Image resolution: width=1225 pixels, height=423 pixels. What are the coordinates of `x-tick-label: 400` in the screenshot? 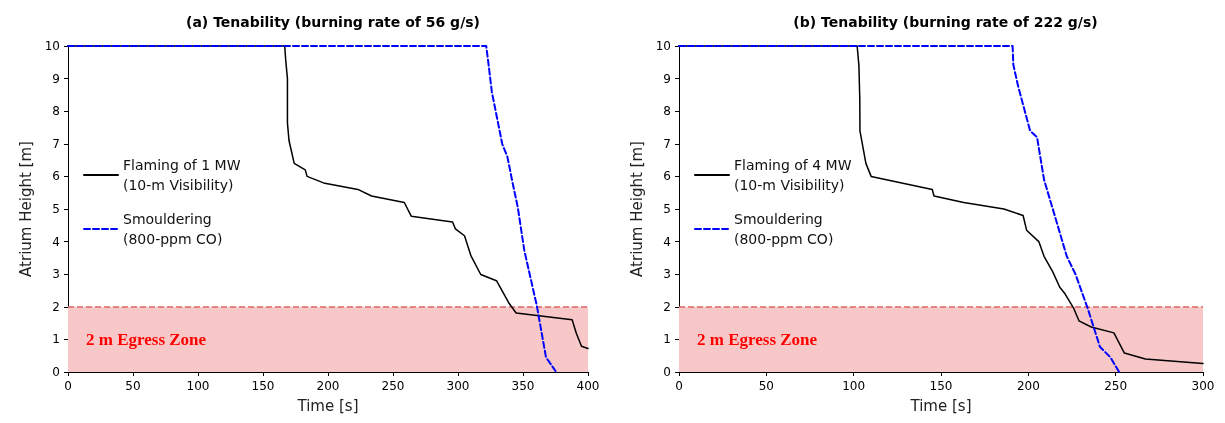 It's located at (588, 386).